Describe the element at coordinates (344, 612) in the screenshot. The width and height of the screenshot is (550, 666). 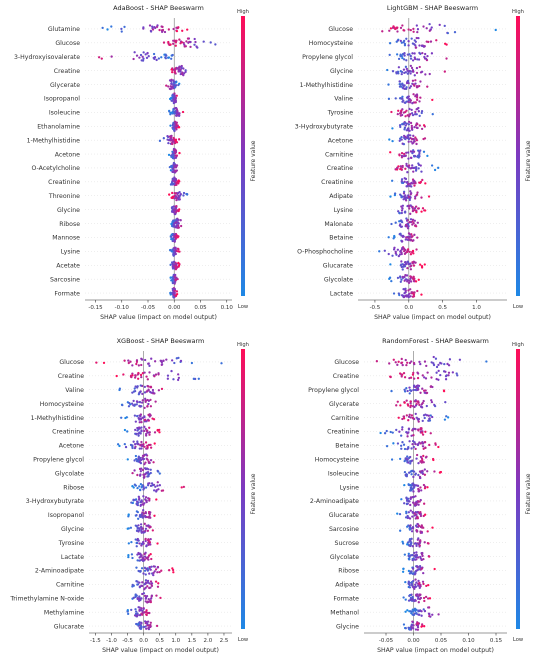
I see `feature-label: Methanol` at that location.